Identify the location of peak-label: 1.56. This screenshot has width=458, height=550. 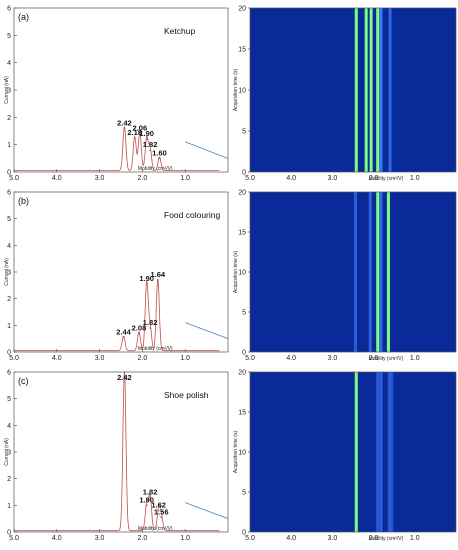
(161, 511).